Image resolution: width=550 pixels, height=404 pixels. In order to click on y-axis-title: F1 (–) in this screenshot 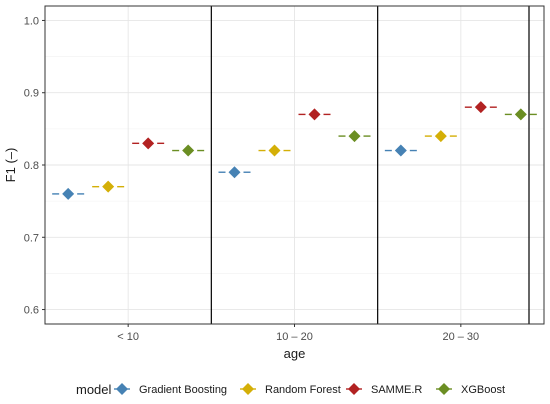, I will do `click(10, 165)`.